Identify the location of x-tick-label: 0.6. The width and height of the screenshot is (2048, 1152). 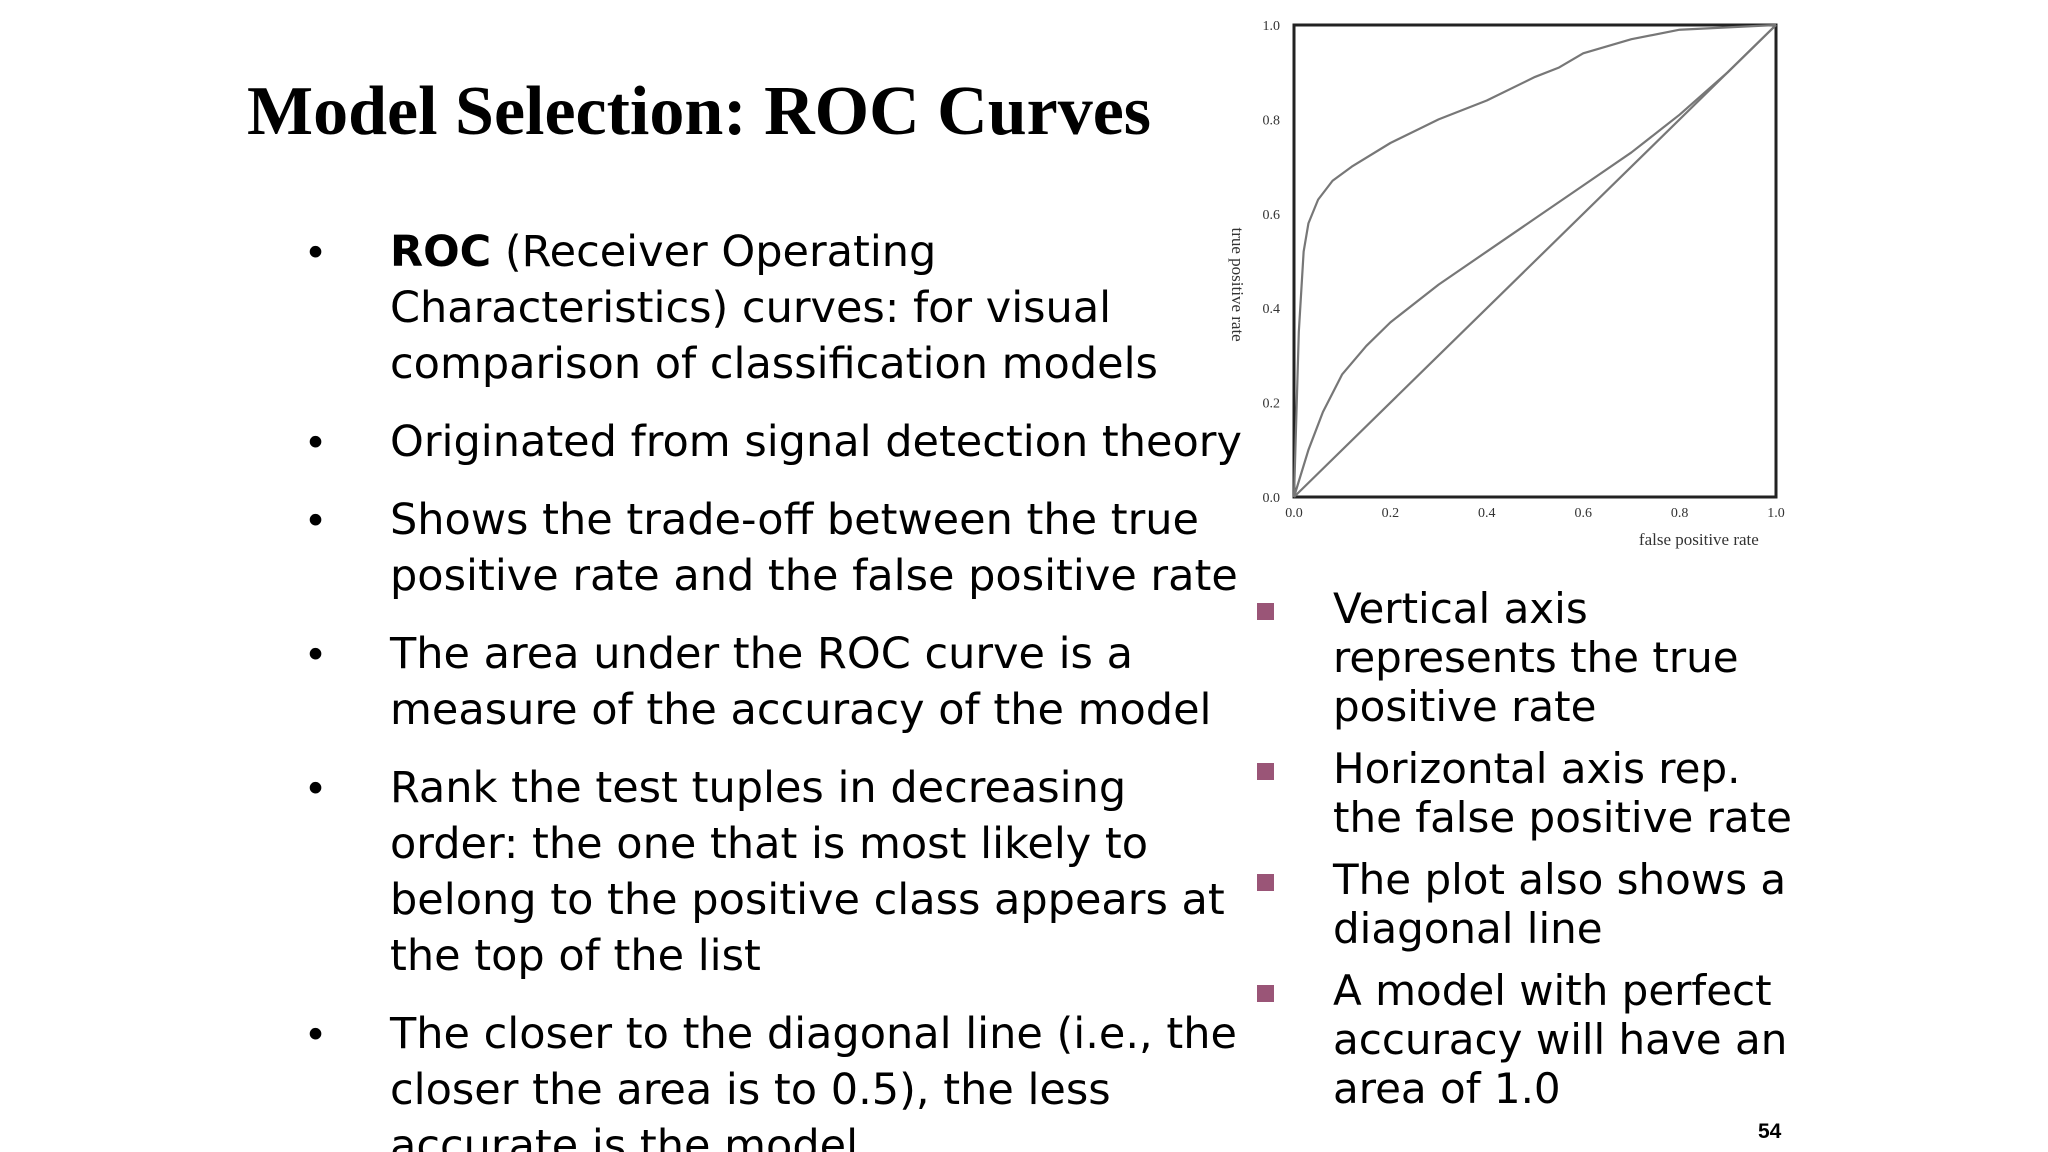
(1583, 513).